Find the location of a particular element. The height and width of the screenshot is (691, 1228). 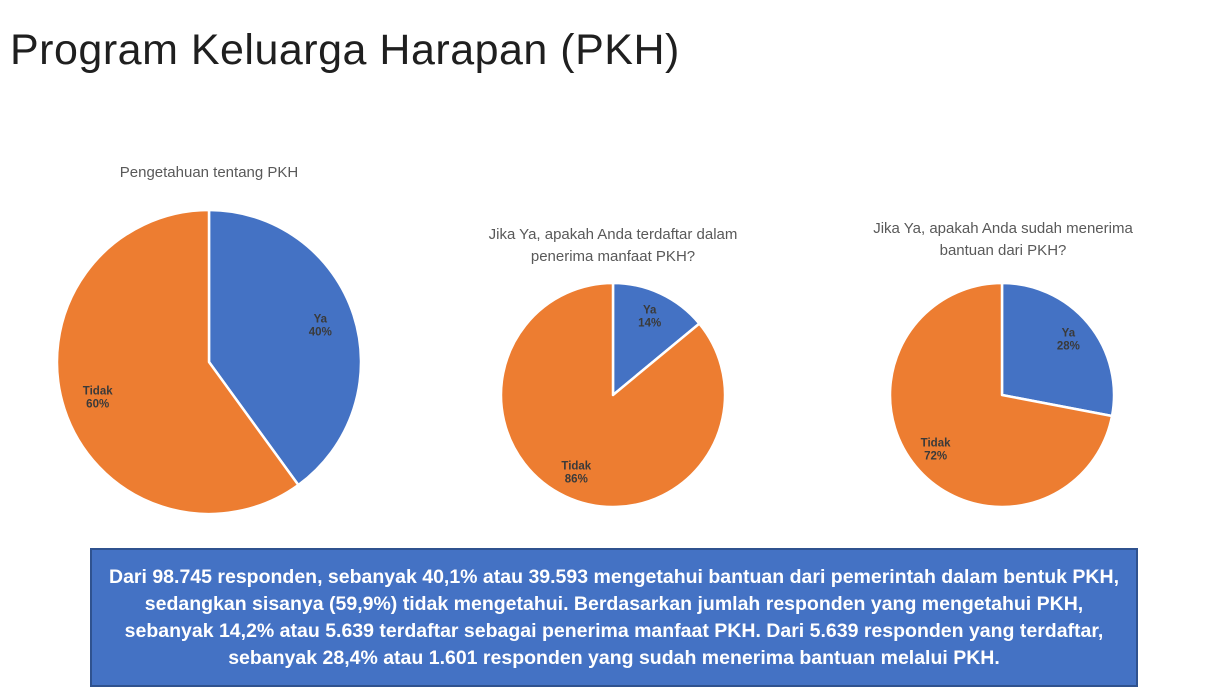

pie-chart-sudah-menerima-bantuan: Ya 28% Tidak 72% is located at coordinates (1002, 395).